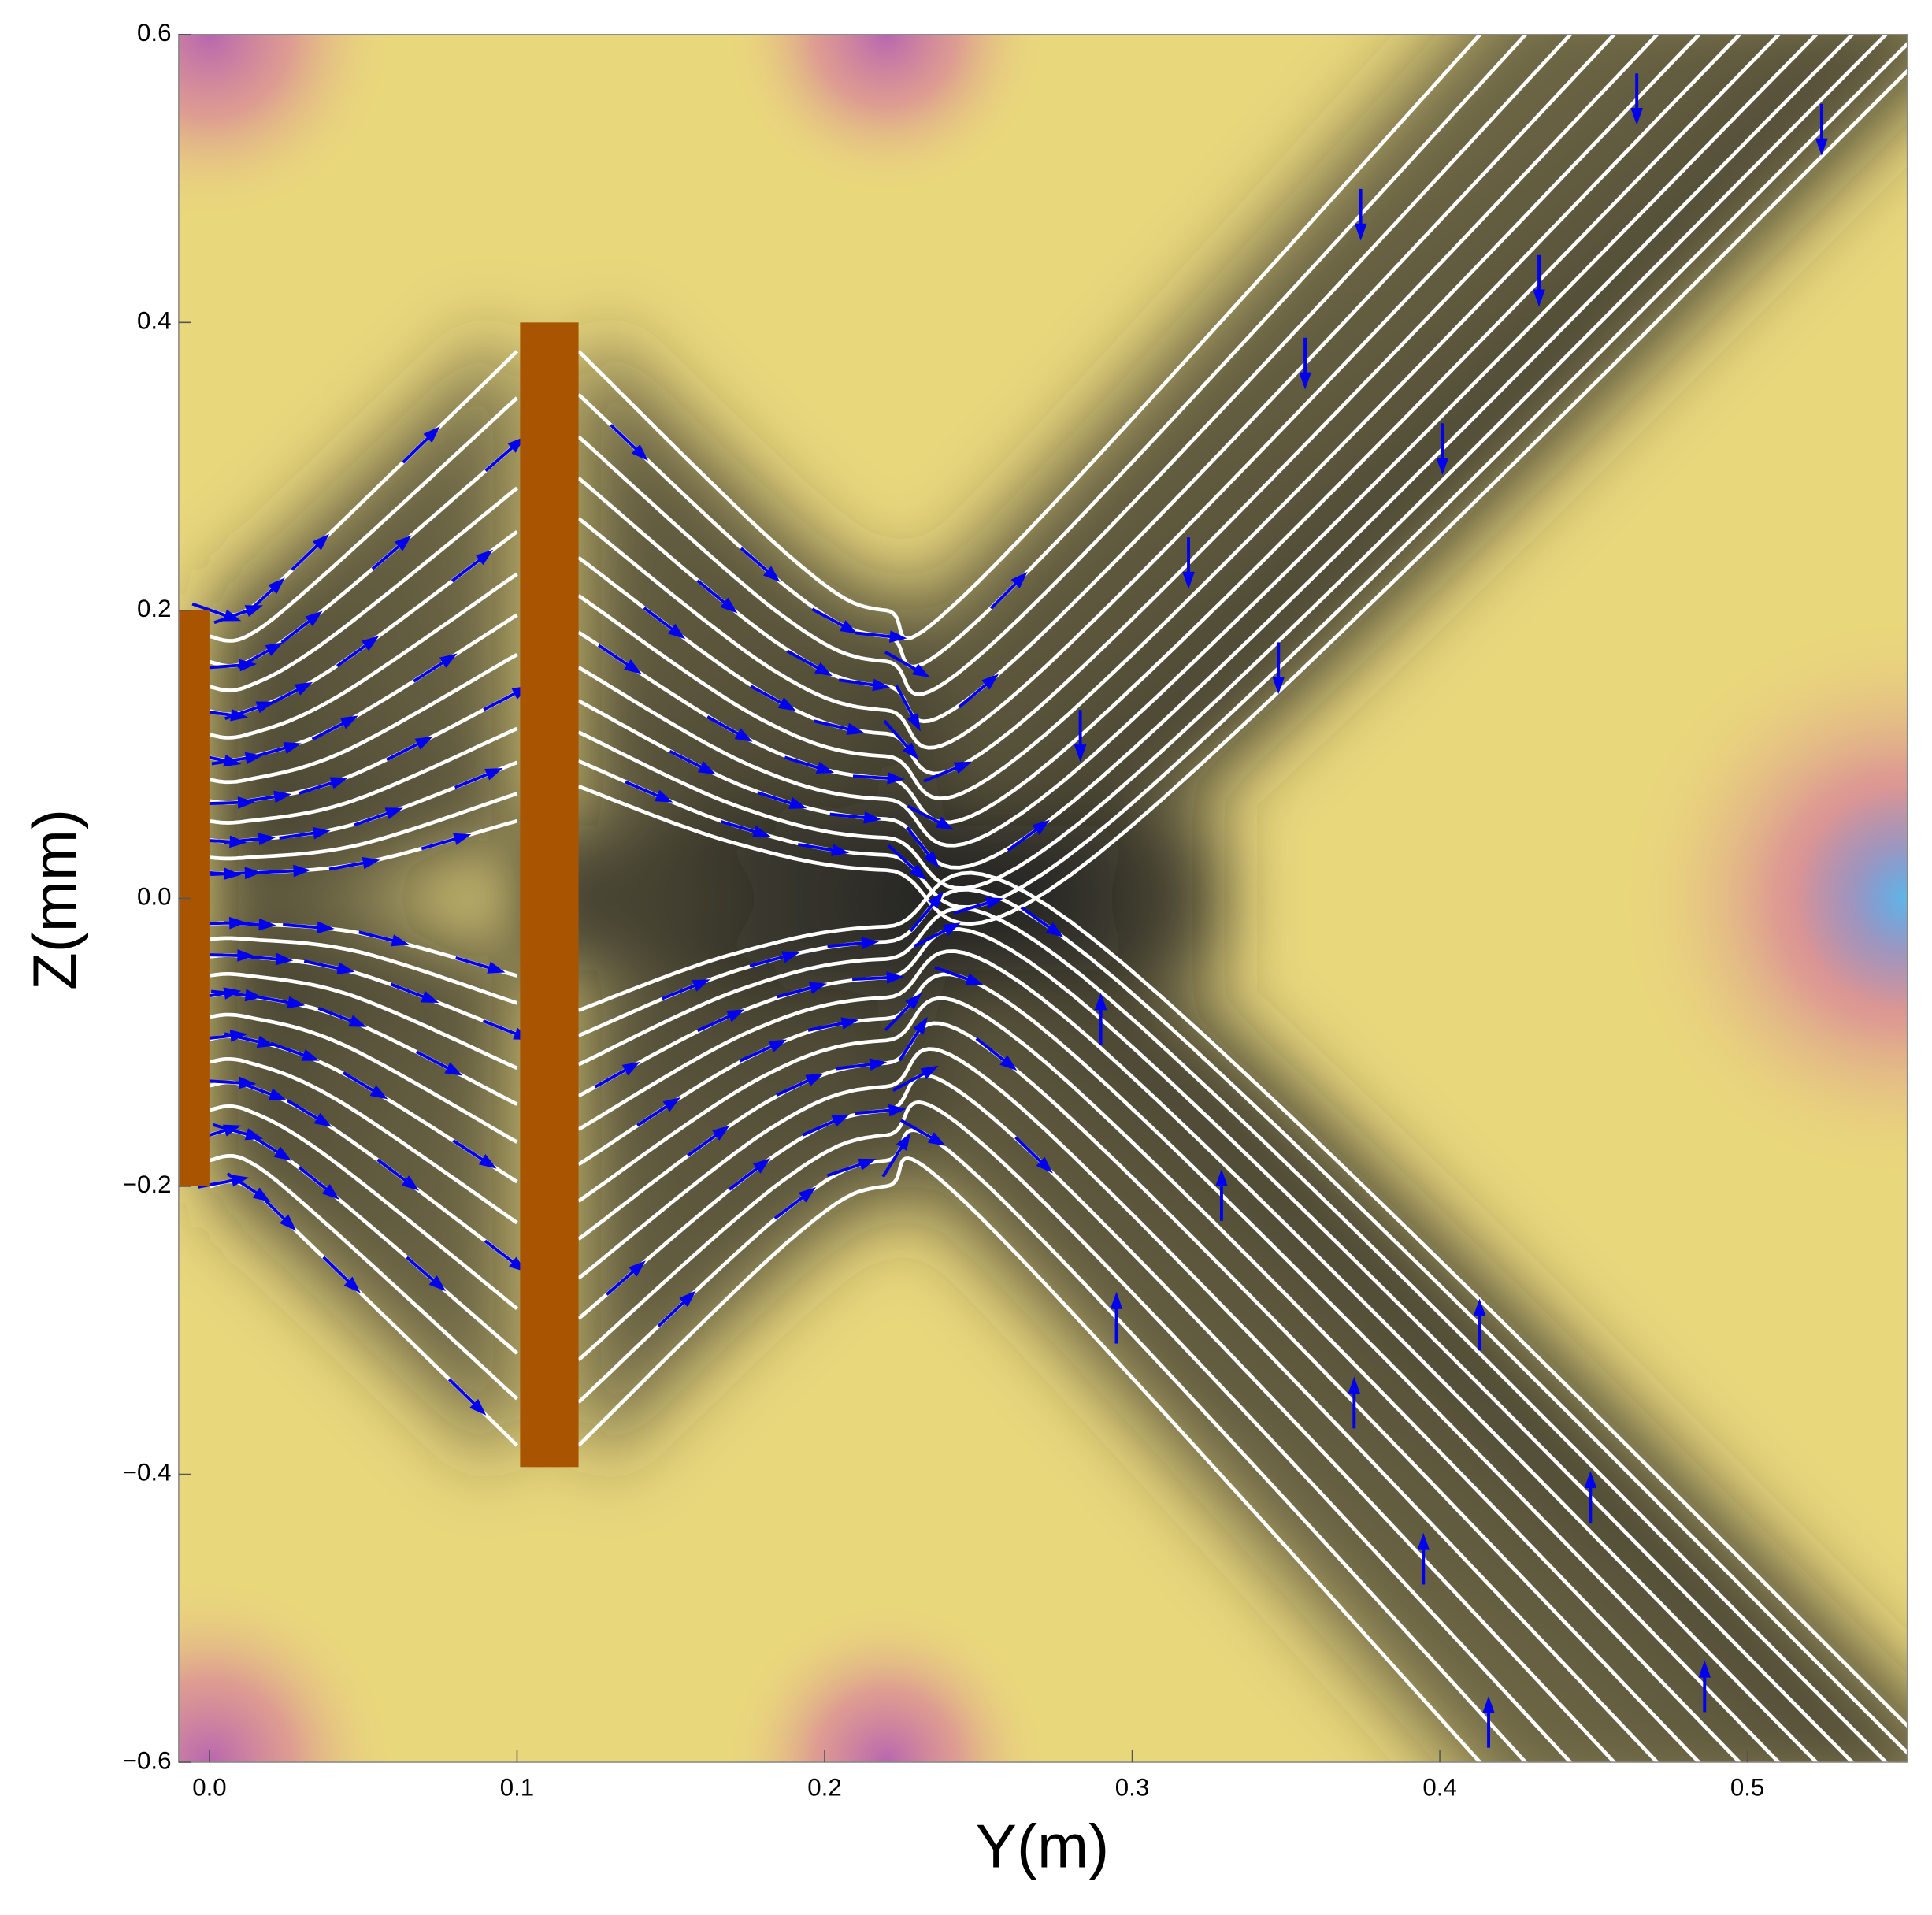 This screenshot has height=1915, width=1932. I want to click on field-shade-core, so click(871, 898).